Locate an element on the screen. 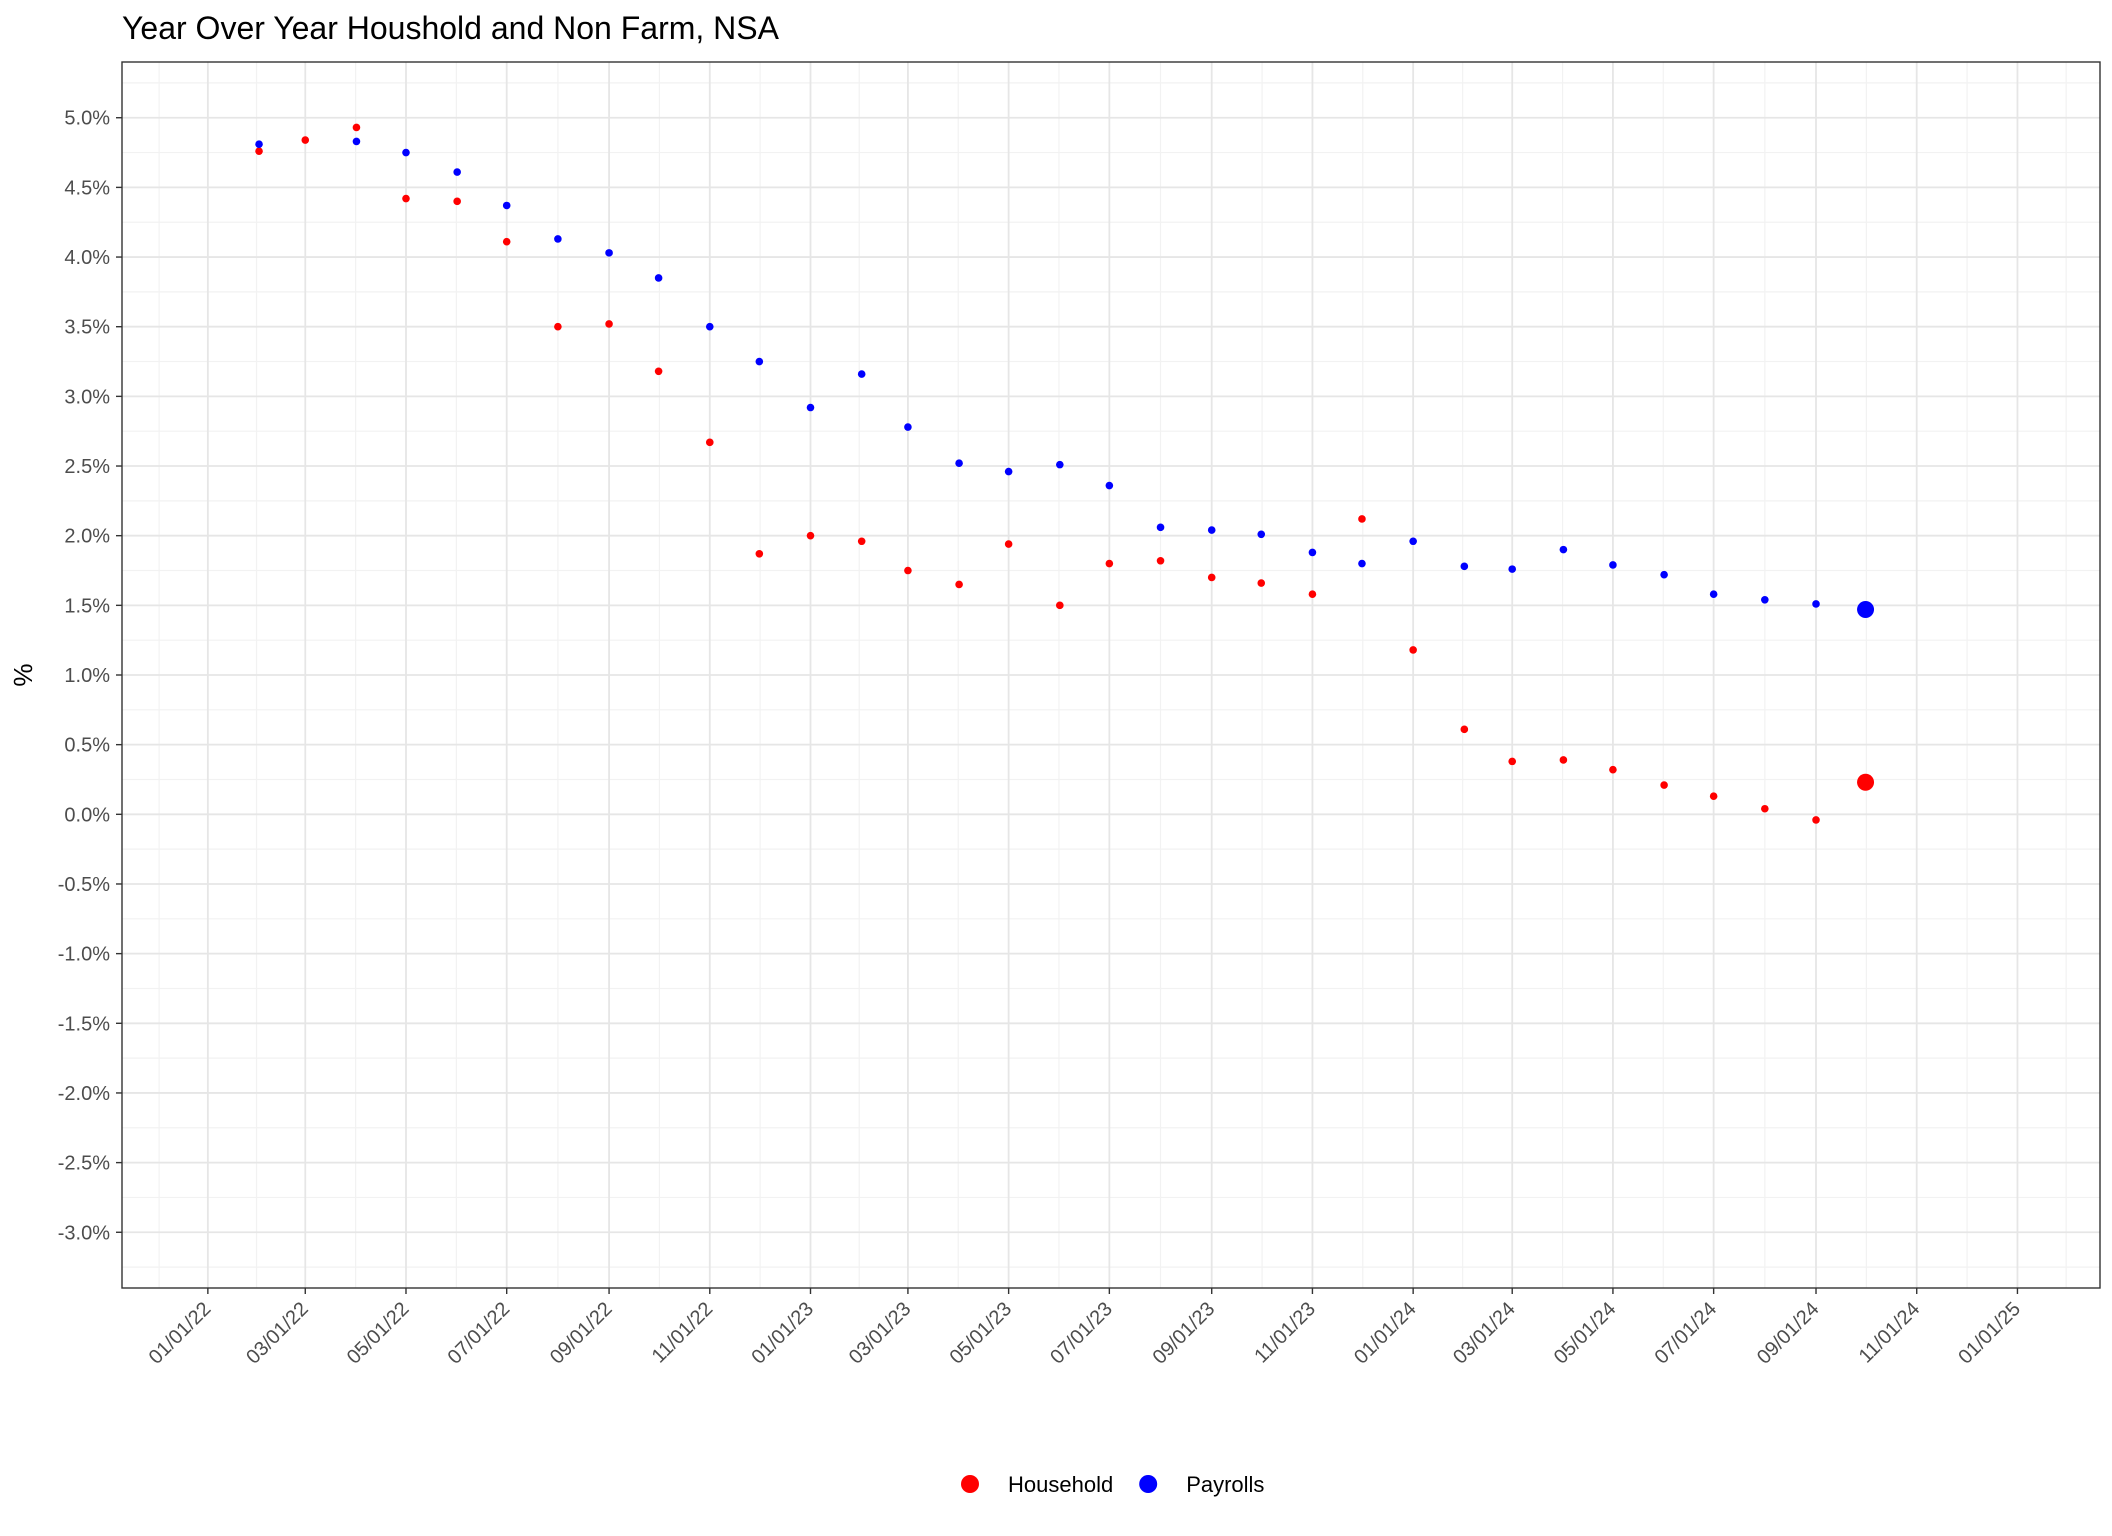 This screenshot has height=1536, width=2112. y-tick-label: -1.0% is located at coordinates (84, 955).